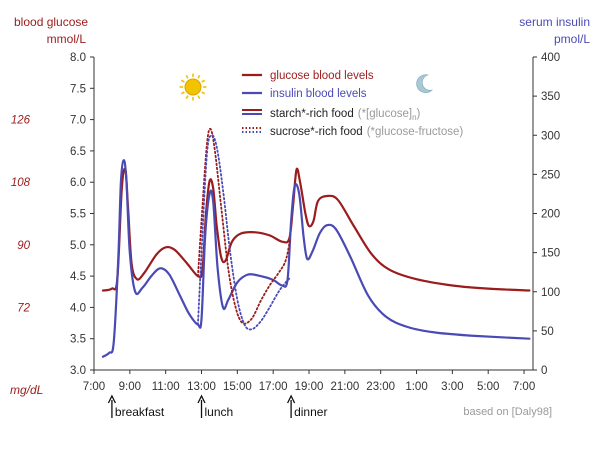  What do you see at coordinates (78, 89) in the screenshot?
I see `left-axis-tick-label: 7.5` at bounding box center [78, 89].